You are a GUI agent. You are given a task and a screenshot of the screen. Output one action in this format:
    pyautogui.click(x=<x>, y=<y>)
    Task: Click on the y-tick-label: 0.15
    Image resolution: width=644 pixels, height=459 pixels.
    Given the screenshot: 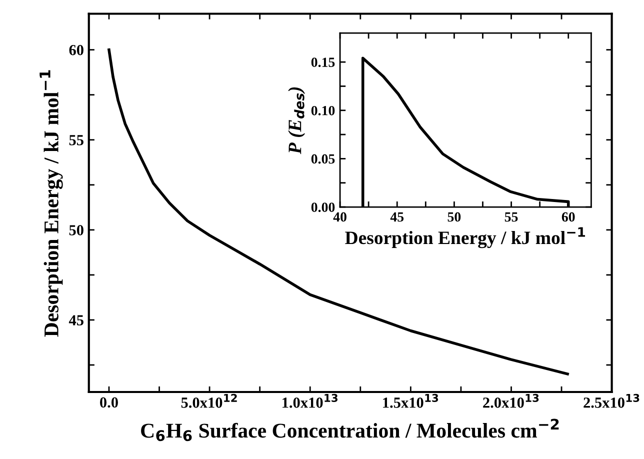 What is the action you would take?
    pyautogui.click(x=323, y=63)
    